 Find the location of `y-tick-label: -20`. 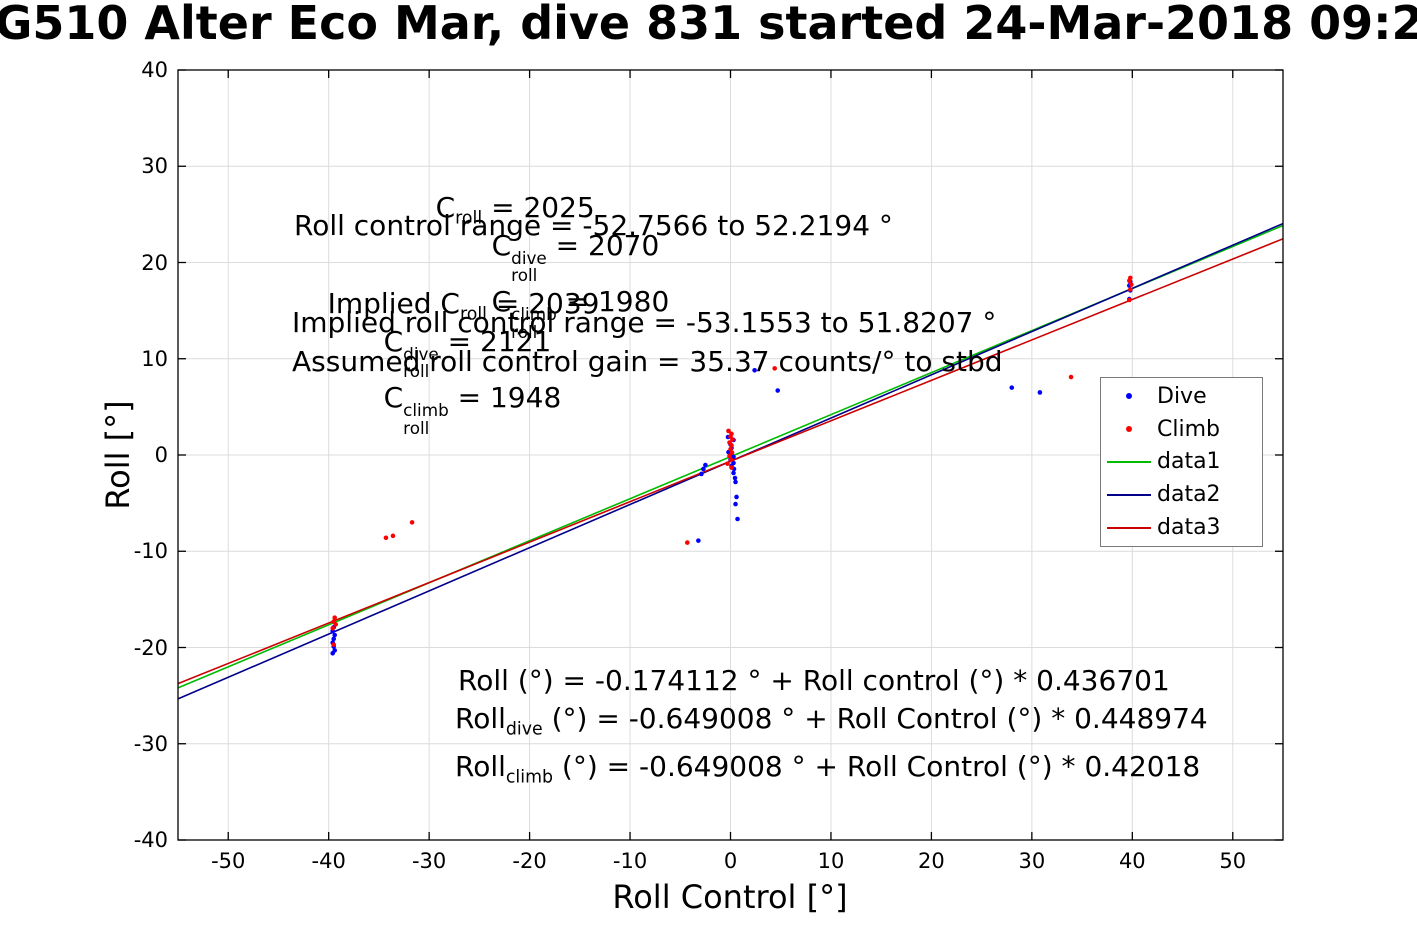

y-tick-label: -20 is located at coordinates (150, 647).